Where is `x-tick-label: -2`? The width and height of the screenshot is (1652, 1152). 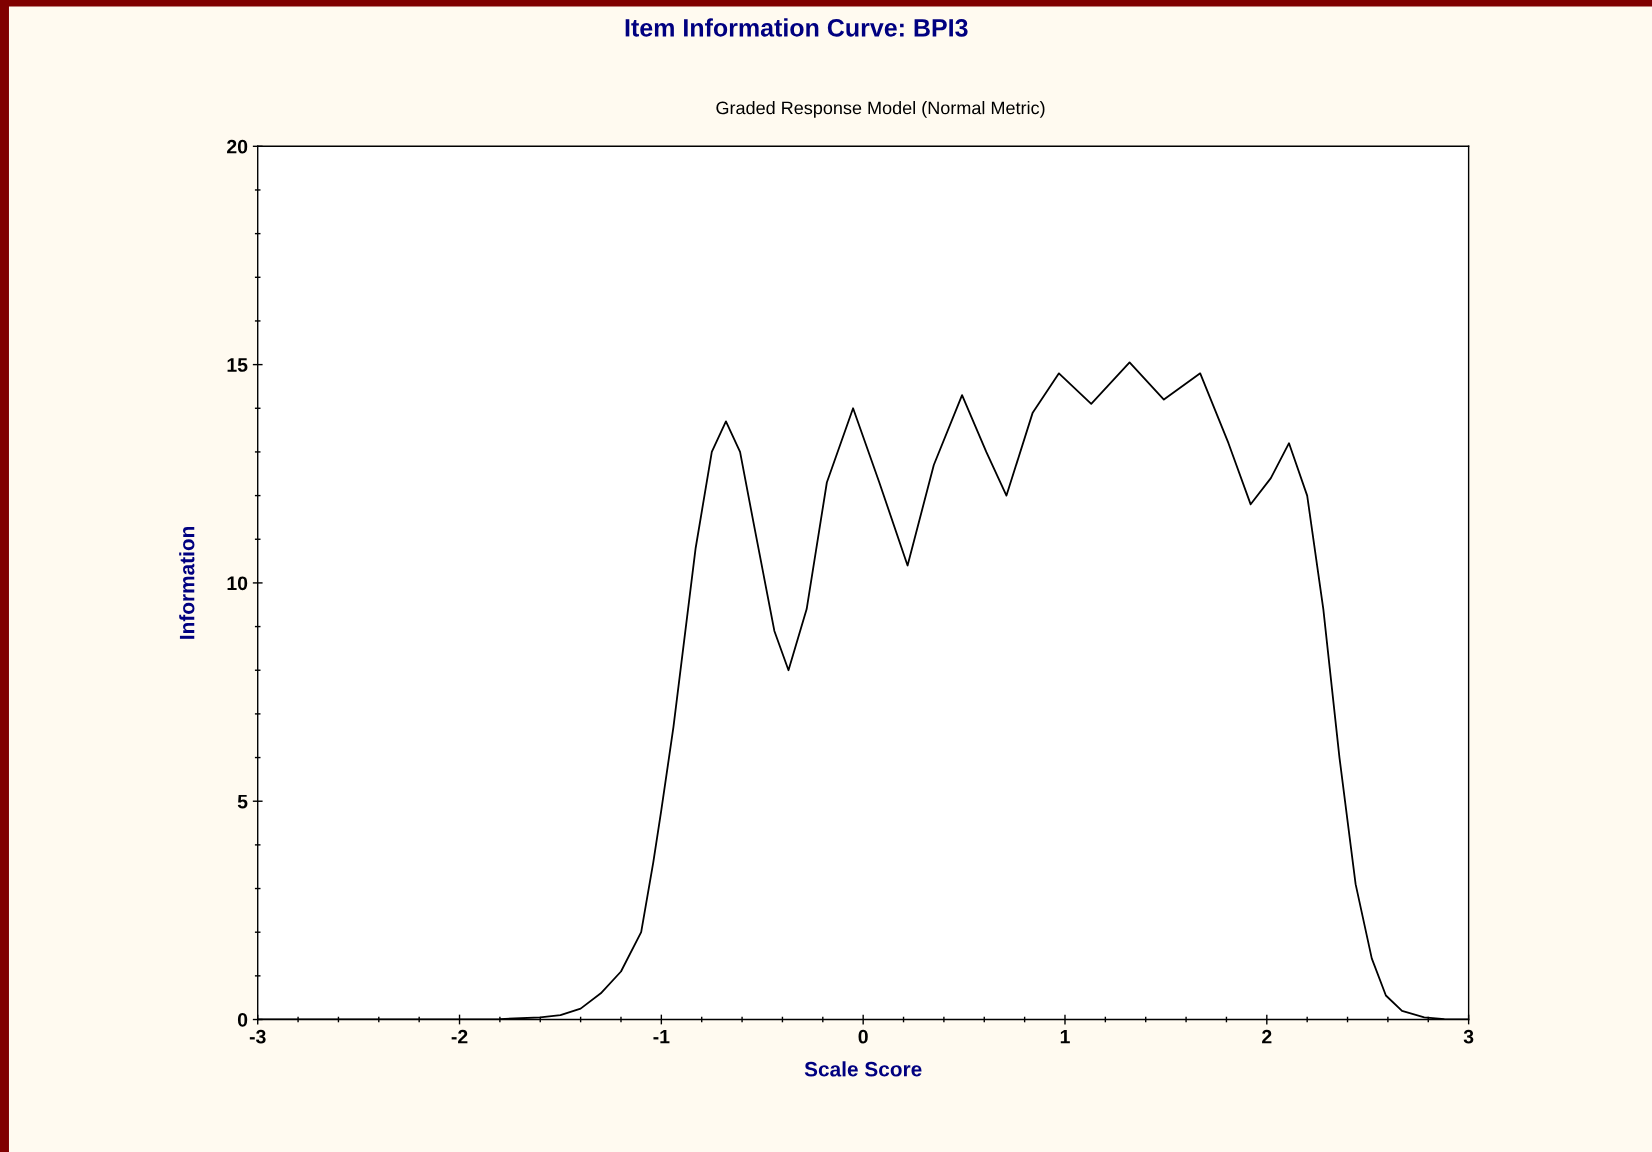 x-tick-label: -2 is located at coordinates (459, 1036).